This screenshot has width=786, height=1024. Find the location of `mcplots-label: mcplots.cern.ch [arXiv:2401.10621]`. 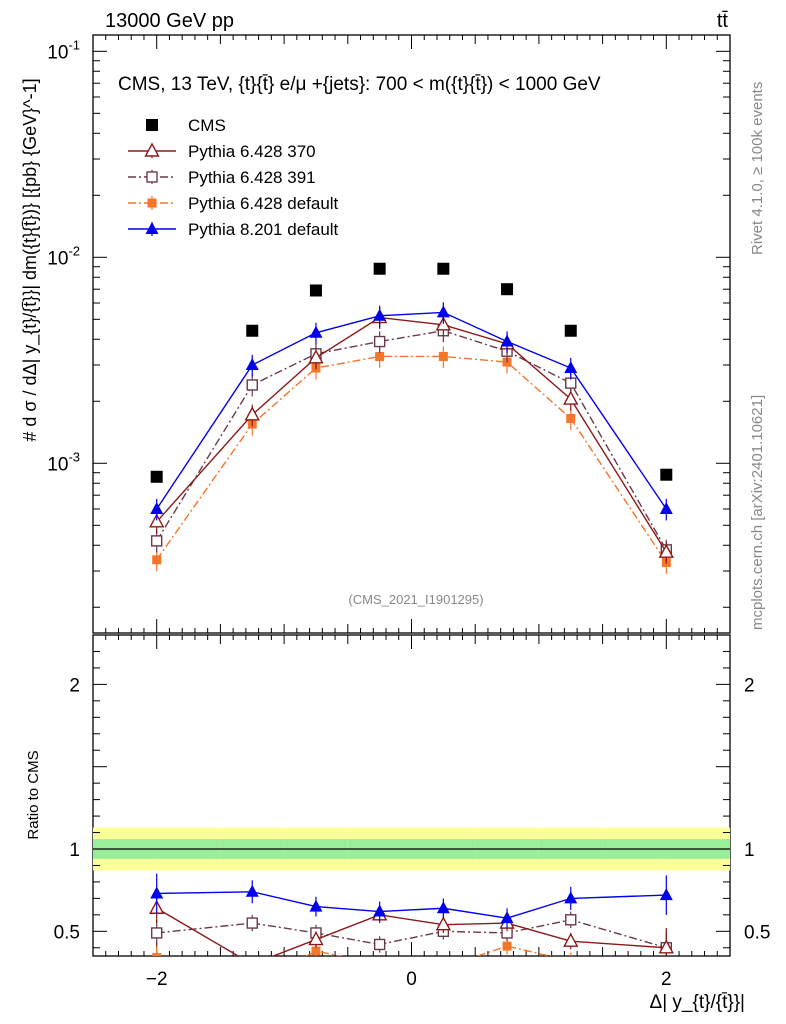

mcplots-label: mcplots.cern.ch [arXiv:2401.10621] is located at coordinates (757, 512).